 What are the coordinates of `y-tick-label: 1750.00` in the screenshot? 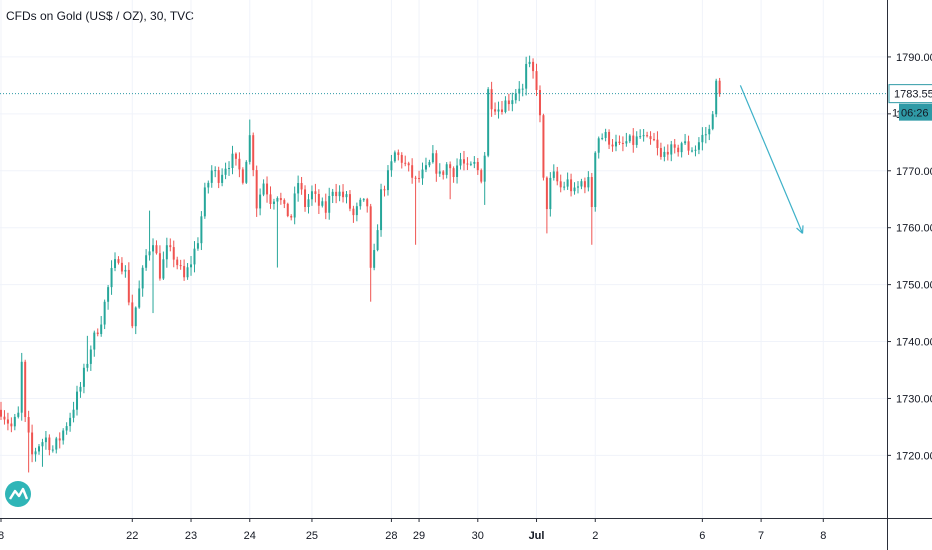 It's located at (914, 286).